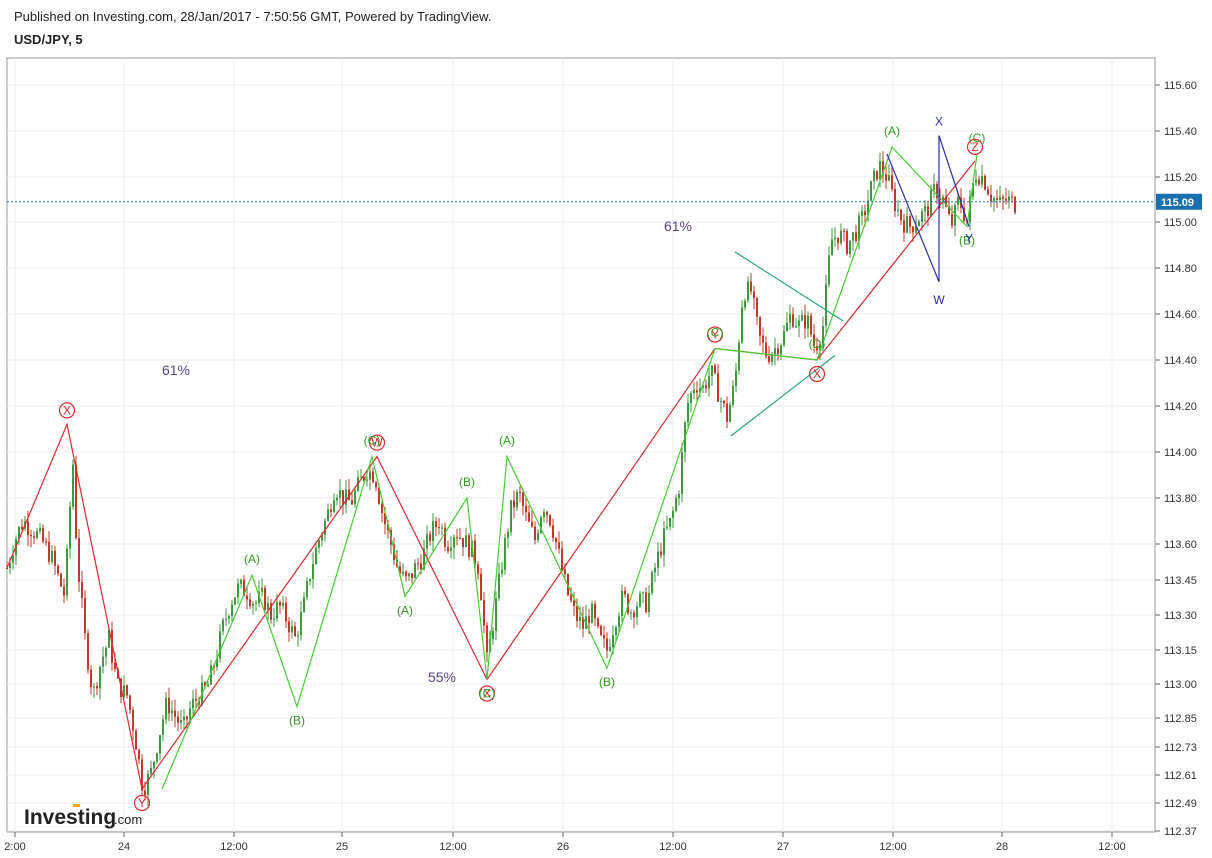 The width and height of the screenshot is (1212, 858). I want to click on time-tick-label: 12:00, so click(673, 847).